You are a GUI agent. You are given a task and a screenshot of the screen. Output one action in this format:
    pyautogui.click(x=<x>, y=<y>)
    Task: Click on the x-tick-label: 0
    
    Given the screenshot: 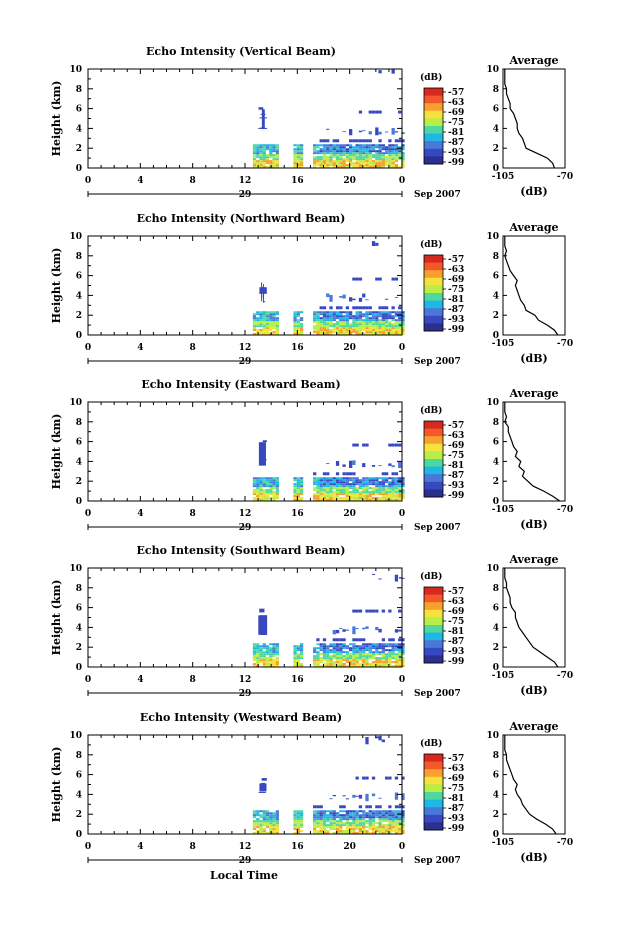 What is the action you would take?
    pyautogui.click(x=88, y=514)
    